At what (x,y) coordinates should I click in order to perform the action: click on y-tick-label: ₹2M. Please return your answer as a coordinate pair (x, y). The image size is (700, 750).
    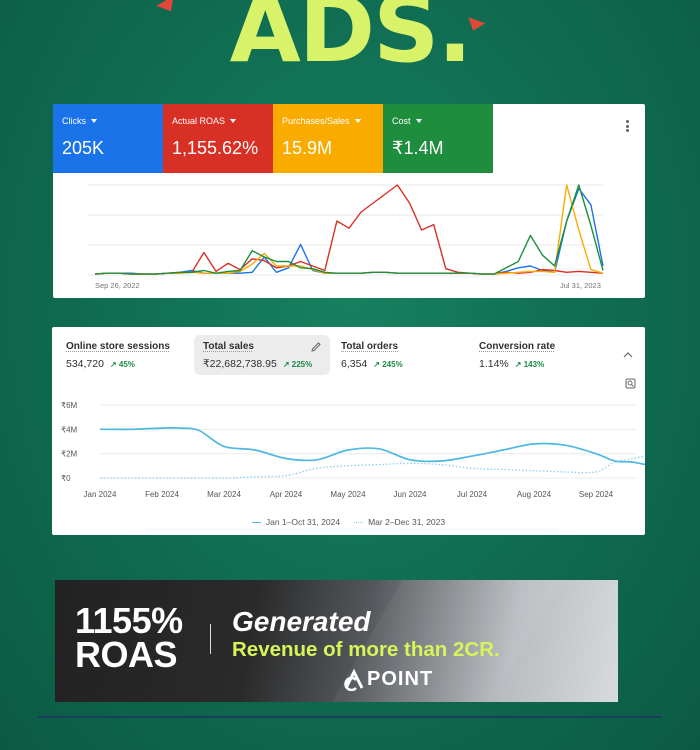
    Looking at the image, I should click on (69, 454).